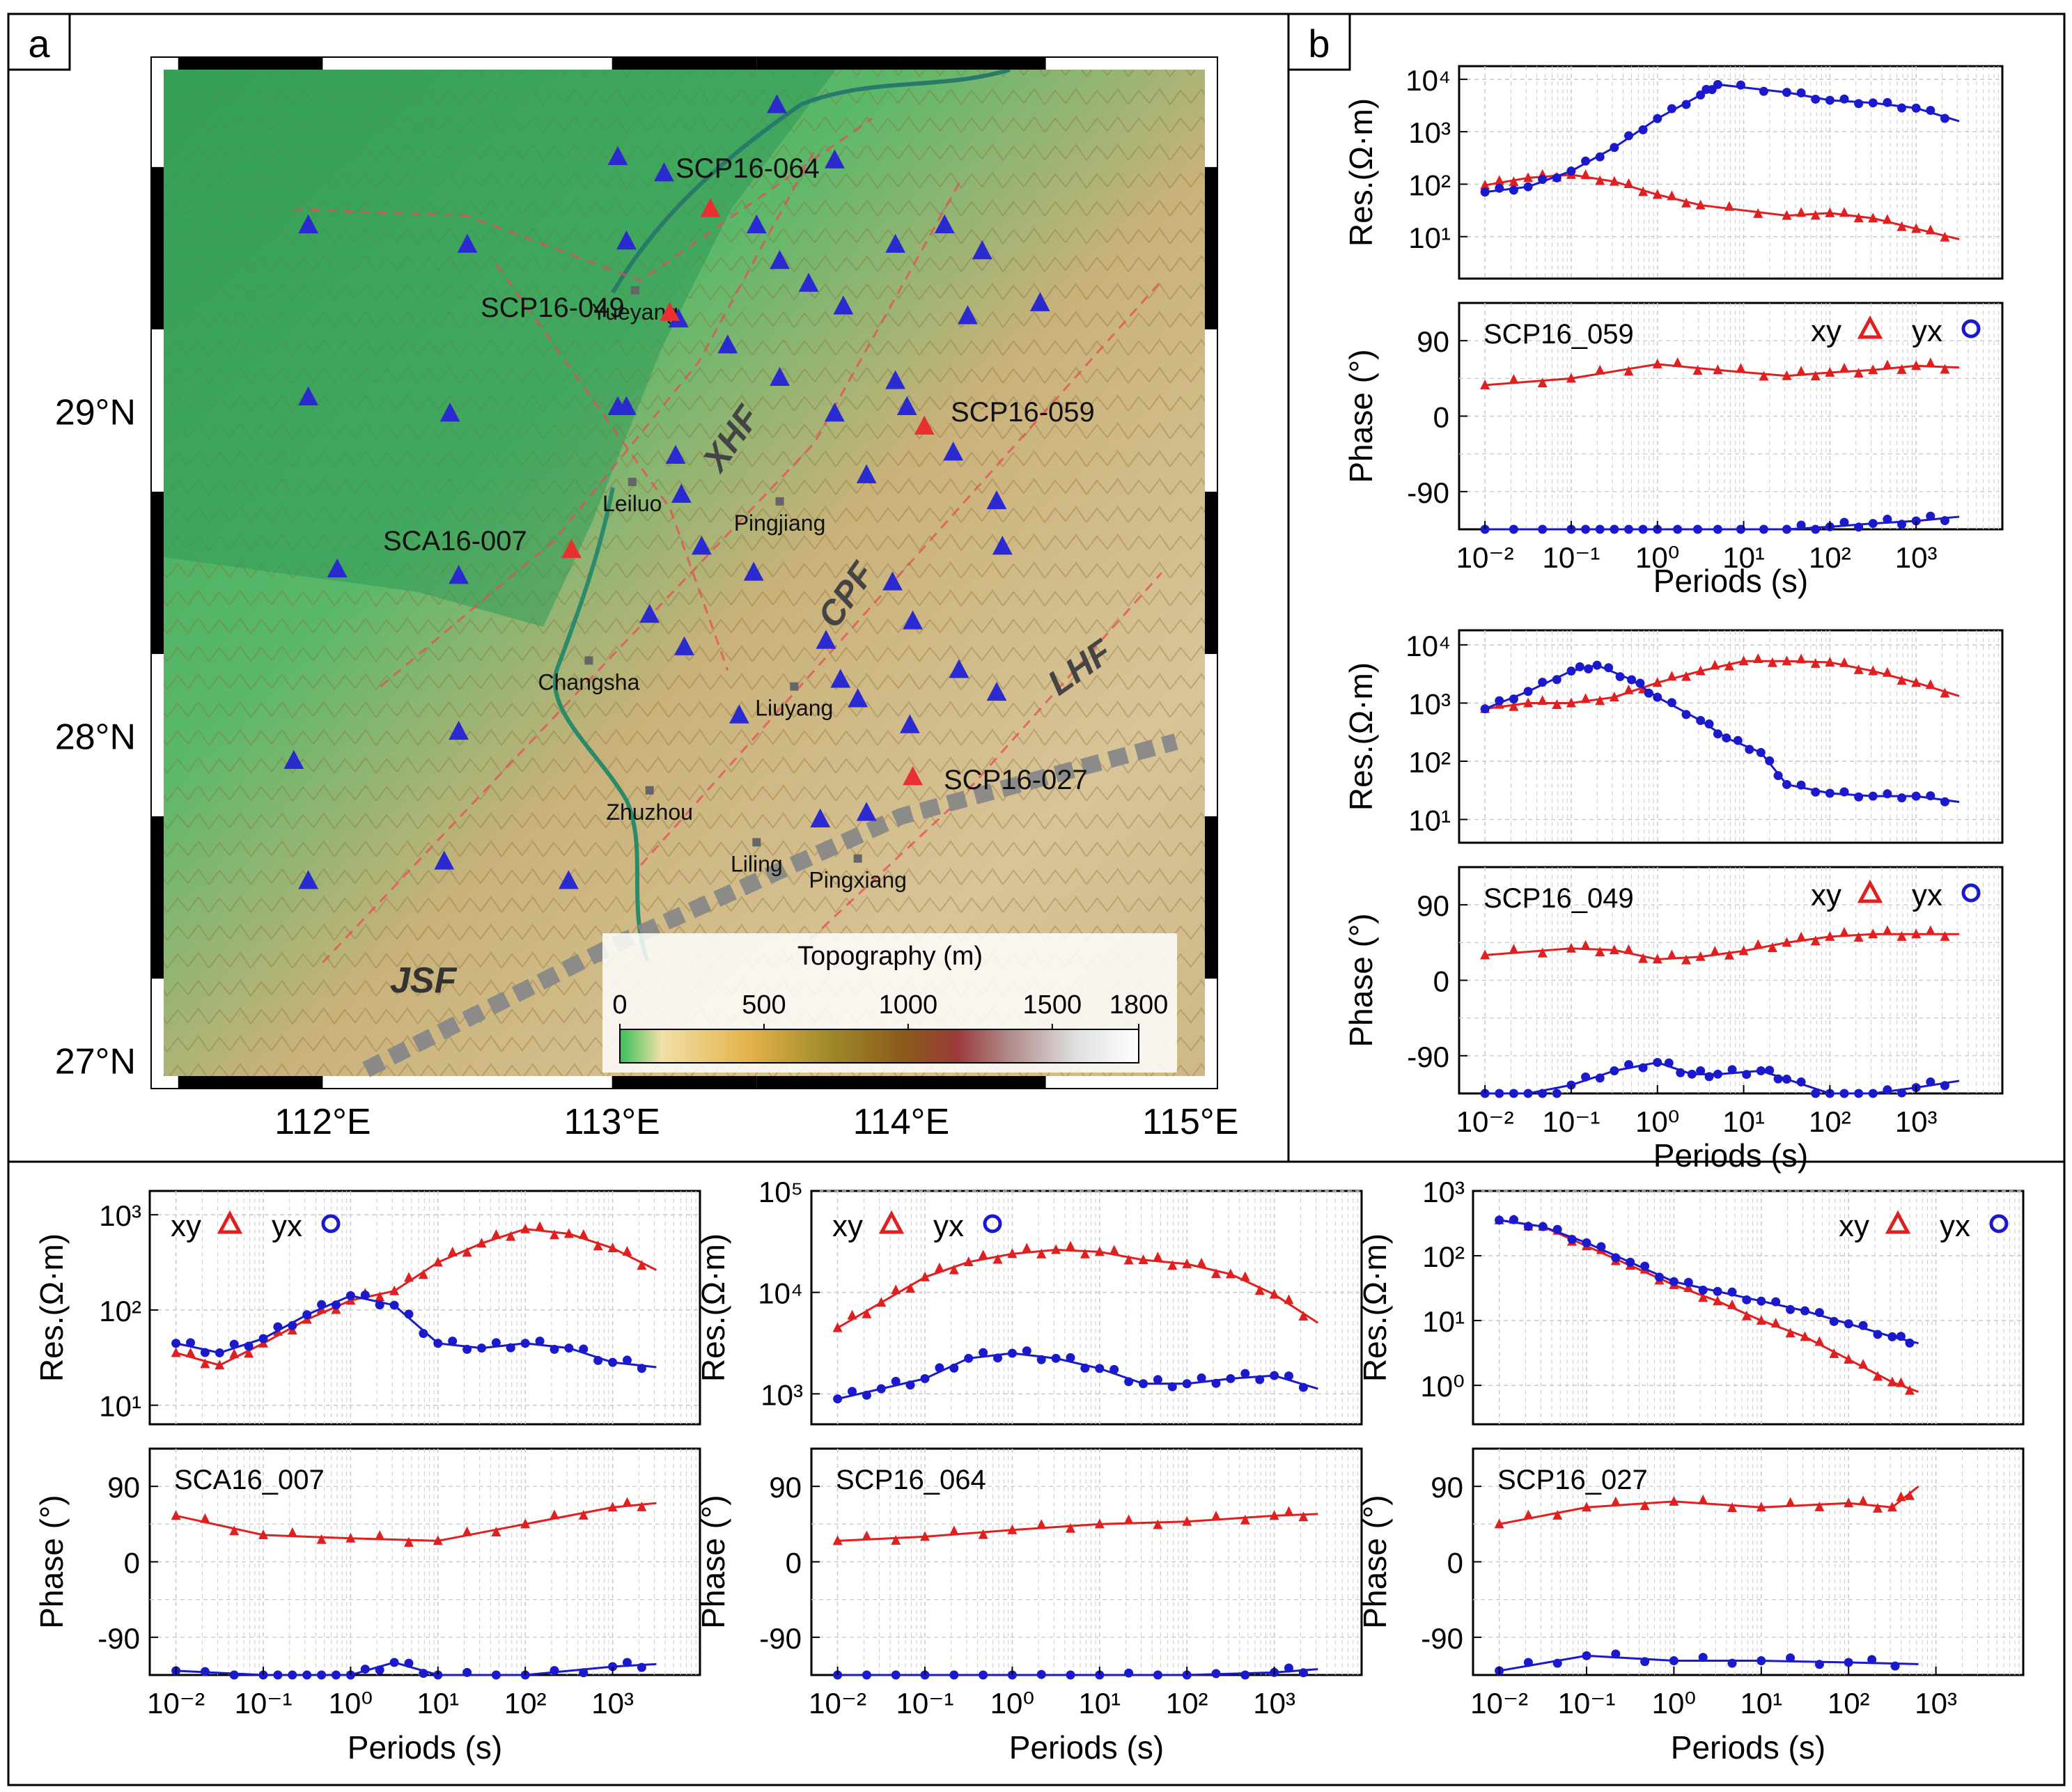 The width and height of the screenshot is (2072, 1792). I want to click on x-tick-label: 10³, so click(1916, 1121).